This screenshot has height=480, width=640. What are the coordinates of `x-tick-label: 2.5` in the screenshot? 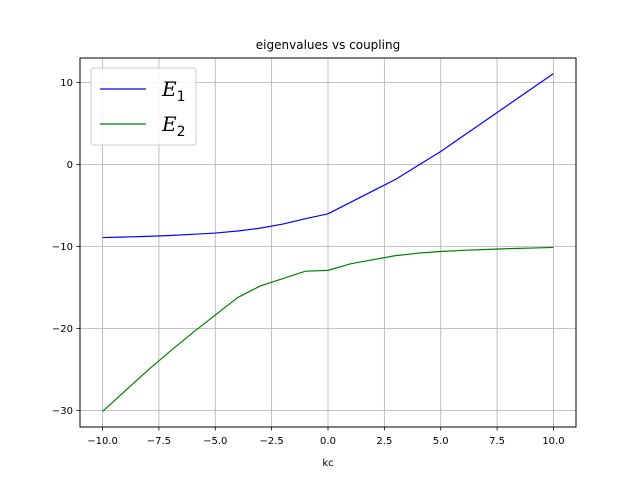 It's located at (384, 441).